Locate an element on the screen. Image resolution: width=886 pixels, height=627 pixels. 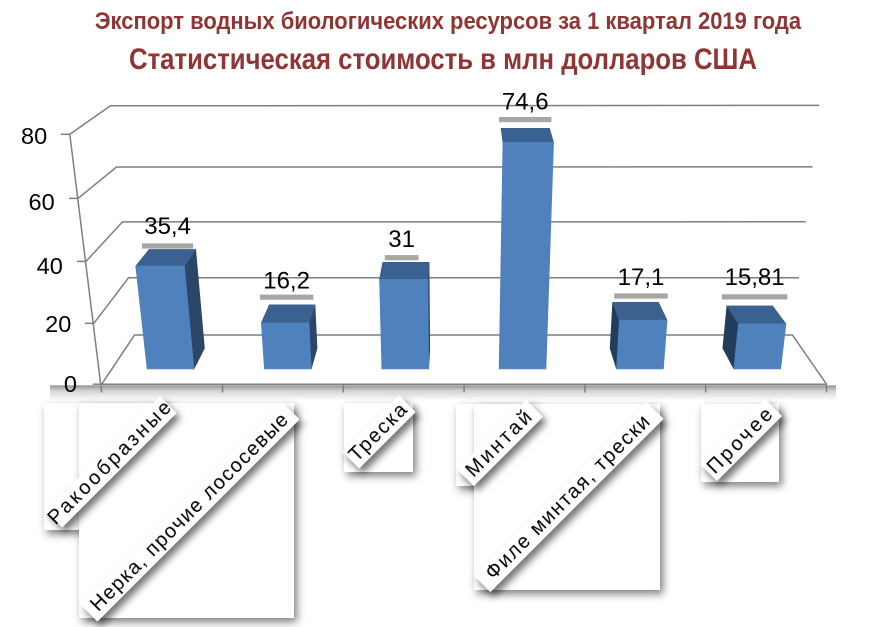
svg-text: 35,4 is located at coordinates (167, 226).